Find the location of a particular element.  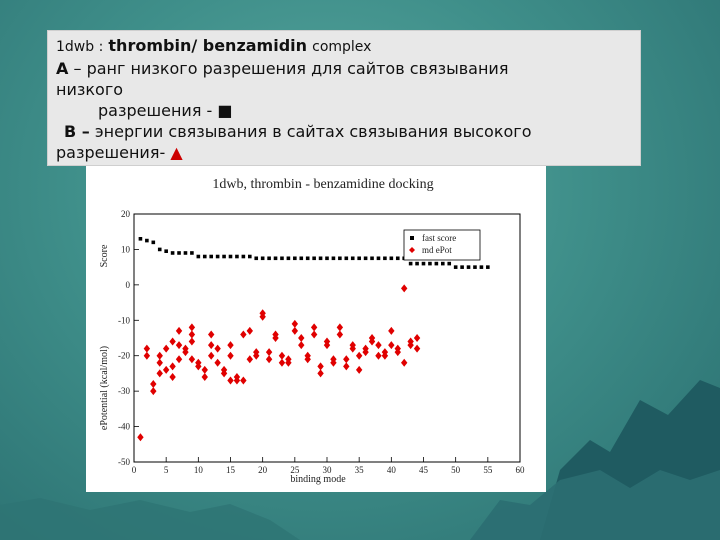

y-tick-label: -40 is located at coordinates (124, 427).